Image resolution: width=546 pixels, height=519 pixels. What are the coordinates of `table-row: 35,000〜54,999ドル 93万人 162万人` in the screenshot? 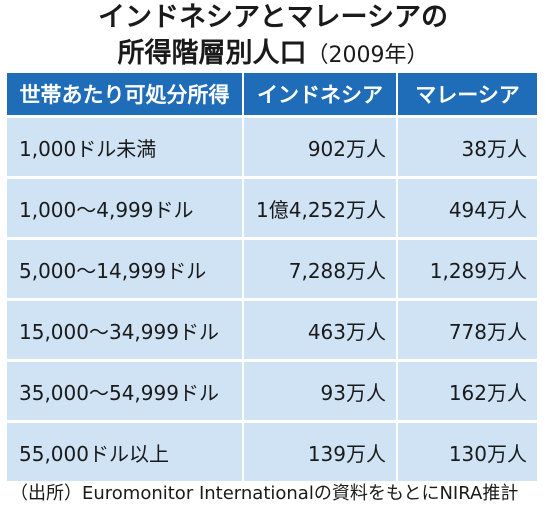 It's located at (272, 390).